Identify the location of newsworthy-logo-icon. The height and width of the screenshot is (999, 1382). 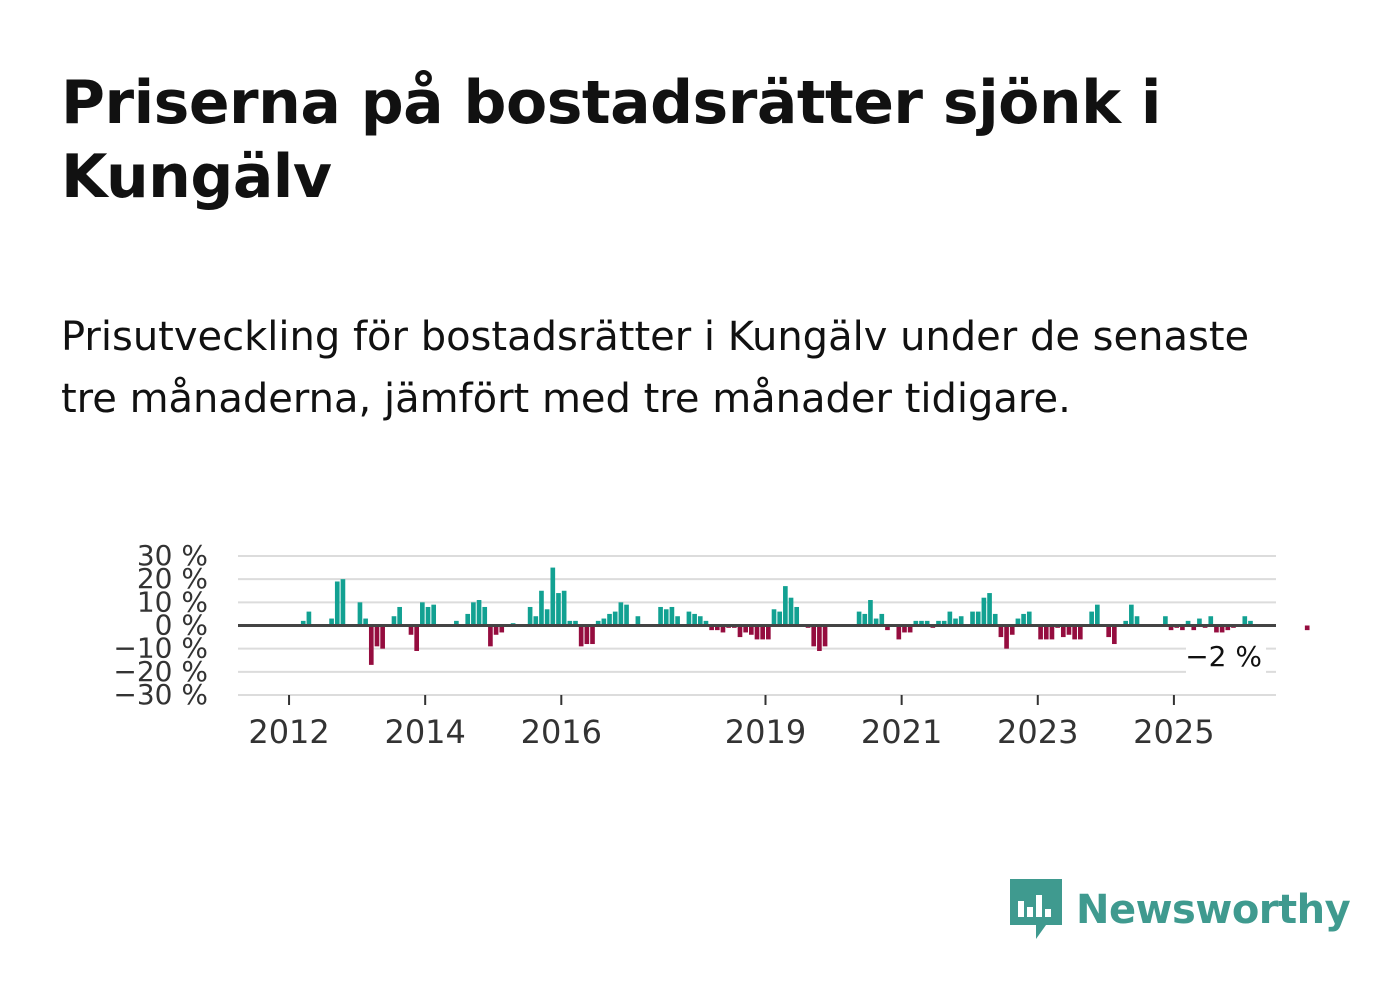
(1036, 909).